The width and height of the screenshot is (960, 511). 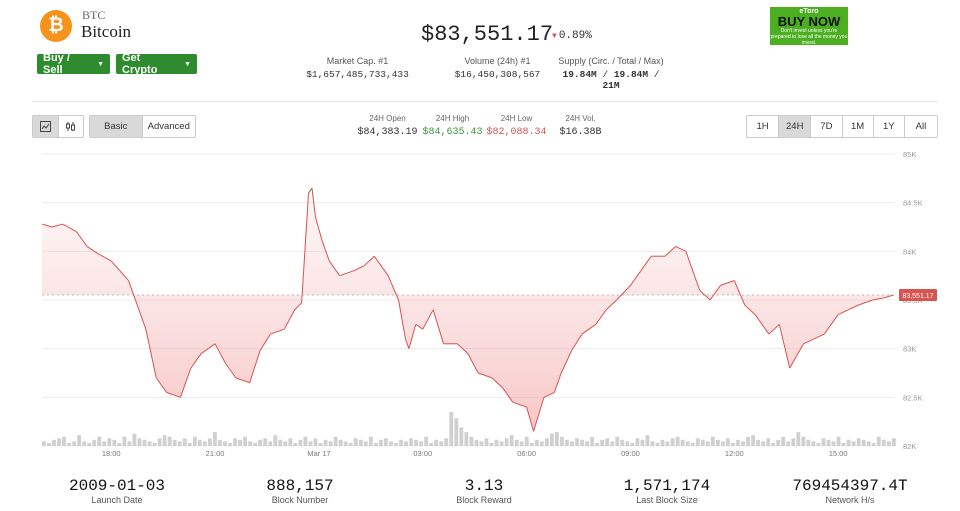 What do you see at coordinates (484, 486) in the screenshot?
I see `footer-stat-value: 3.13` at bounding box center [484, 486].